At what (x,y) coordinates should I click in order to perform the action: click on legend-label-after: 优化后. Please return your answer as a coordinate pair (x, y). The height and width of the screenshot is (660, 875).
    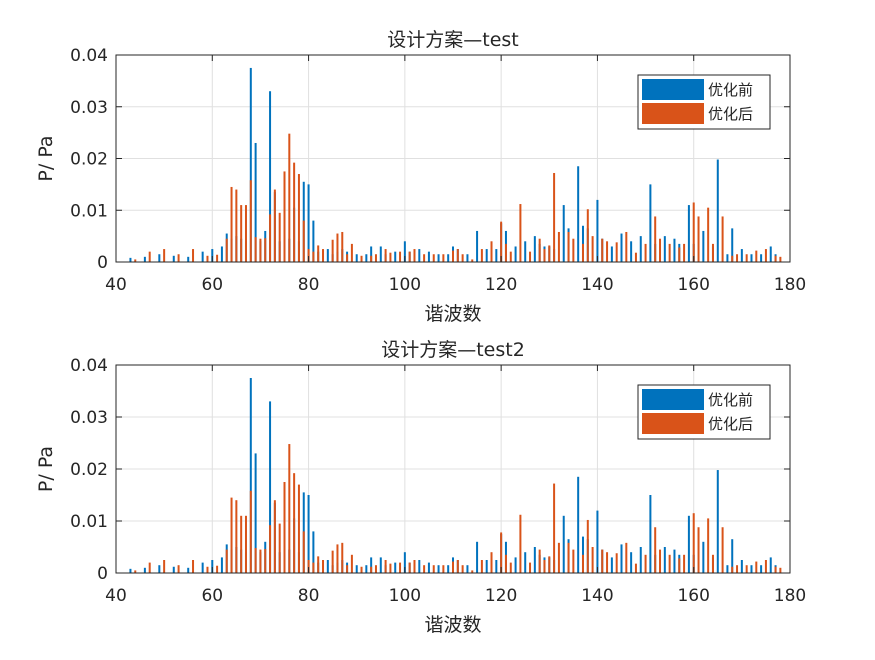
    Looking at the image, I should click on (730, 114).